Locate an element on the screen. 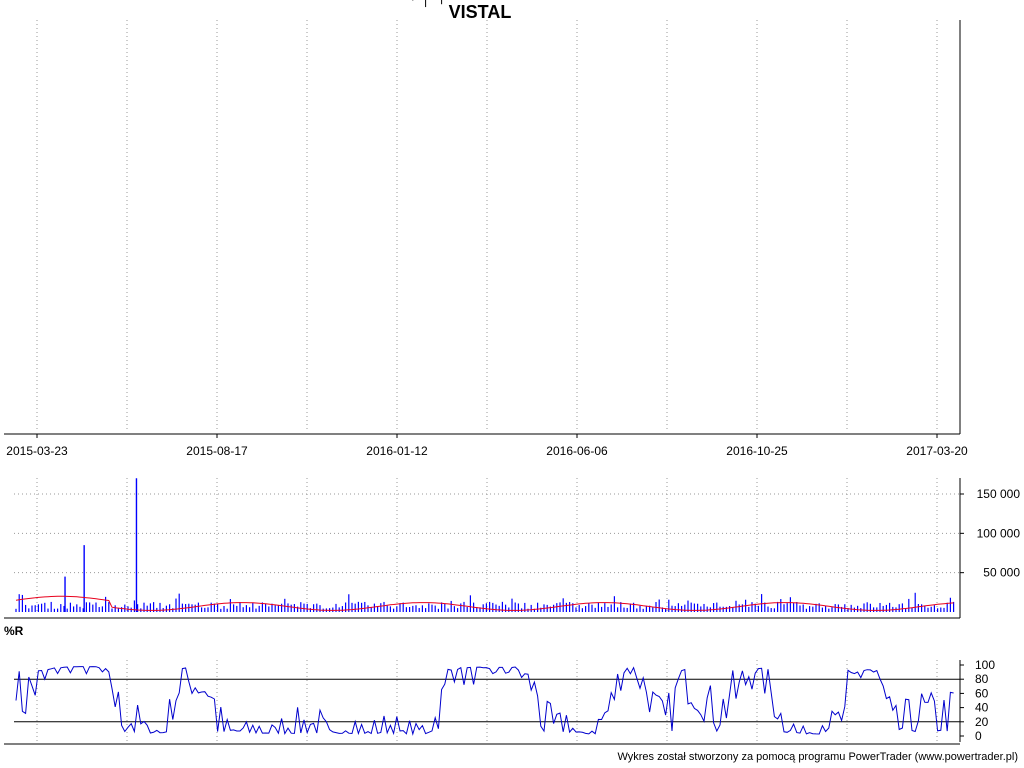 Image resolution: width=1024 pixels, height=768 pixels. williams-r-line is located at coordinates (487, 701).